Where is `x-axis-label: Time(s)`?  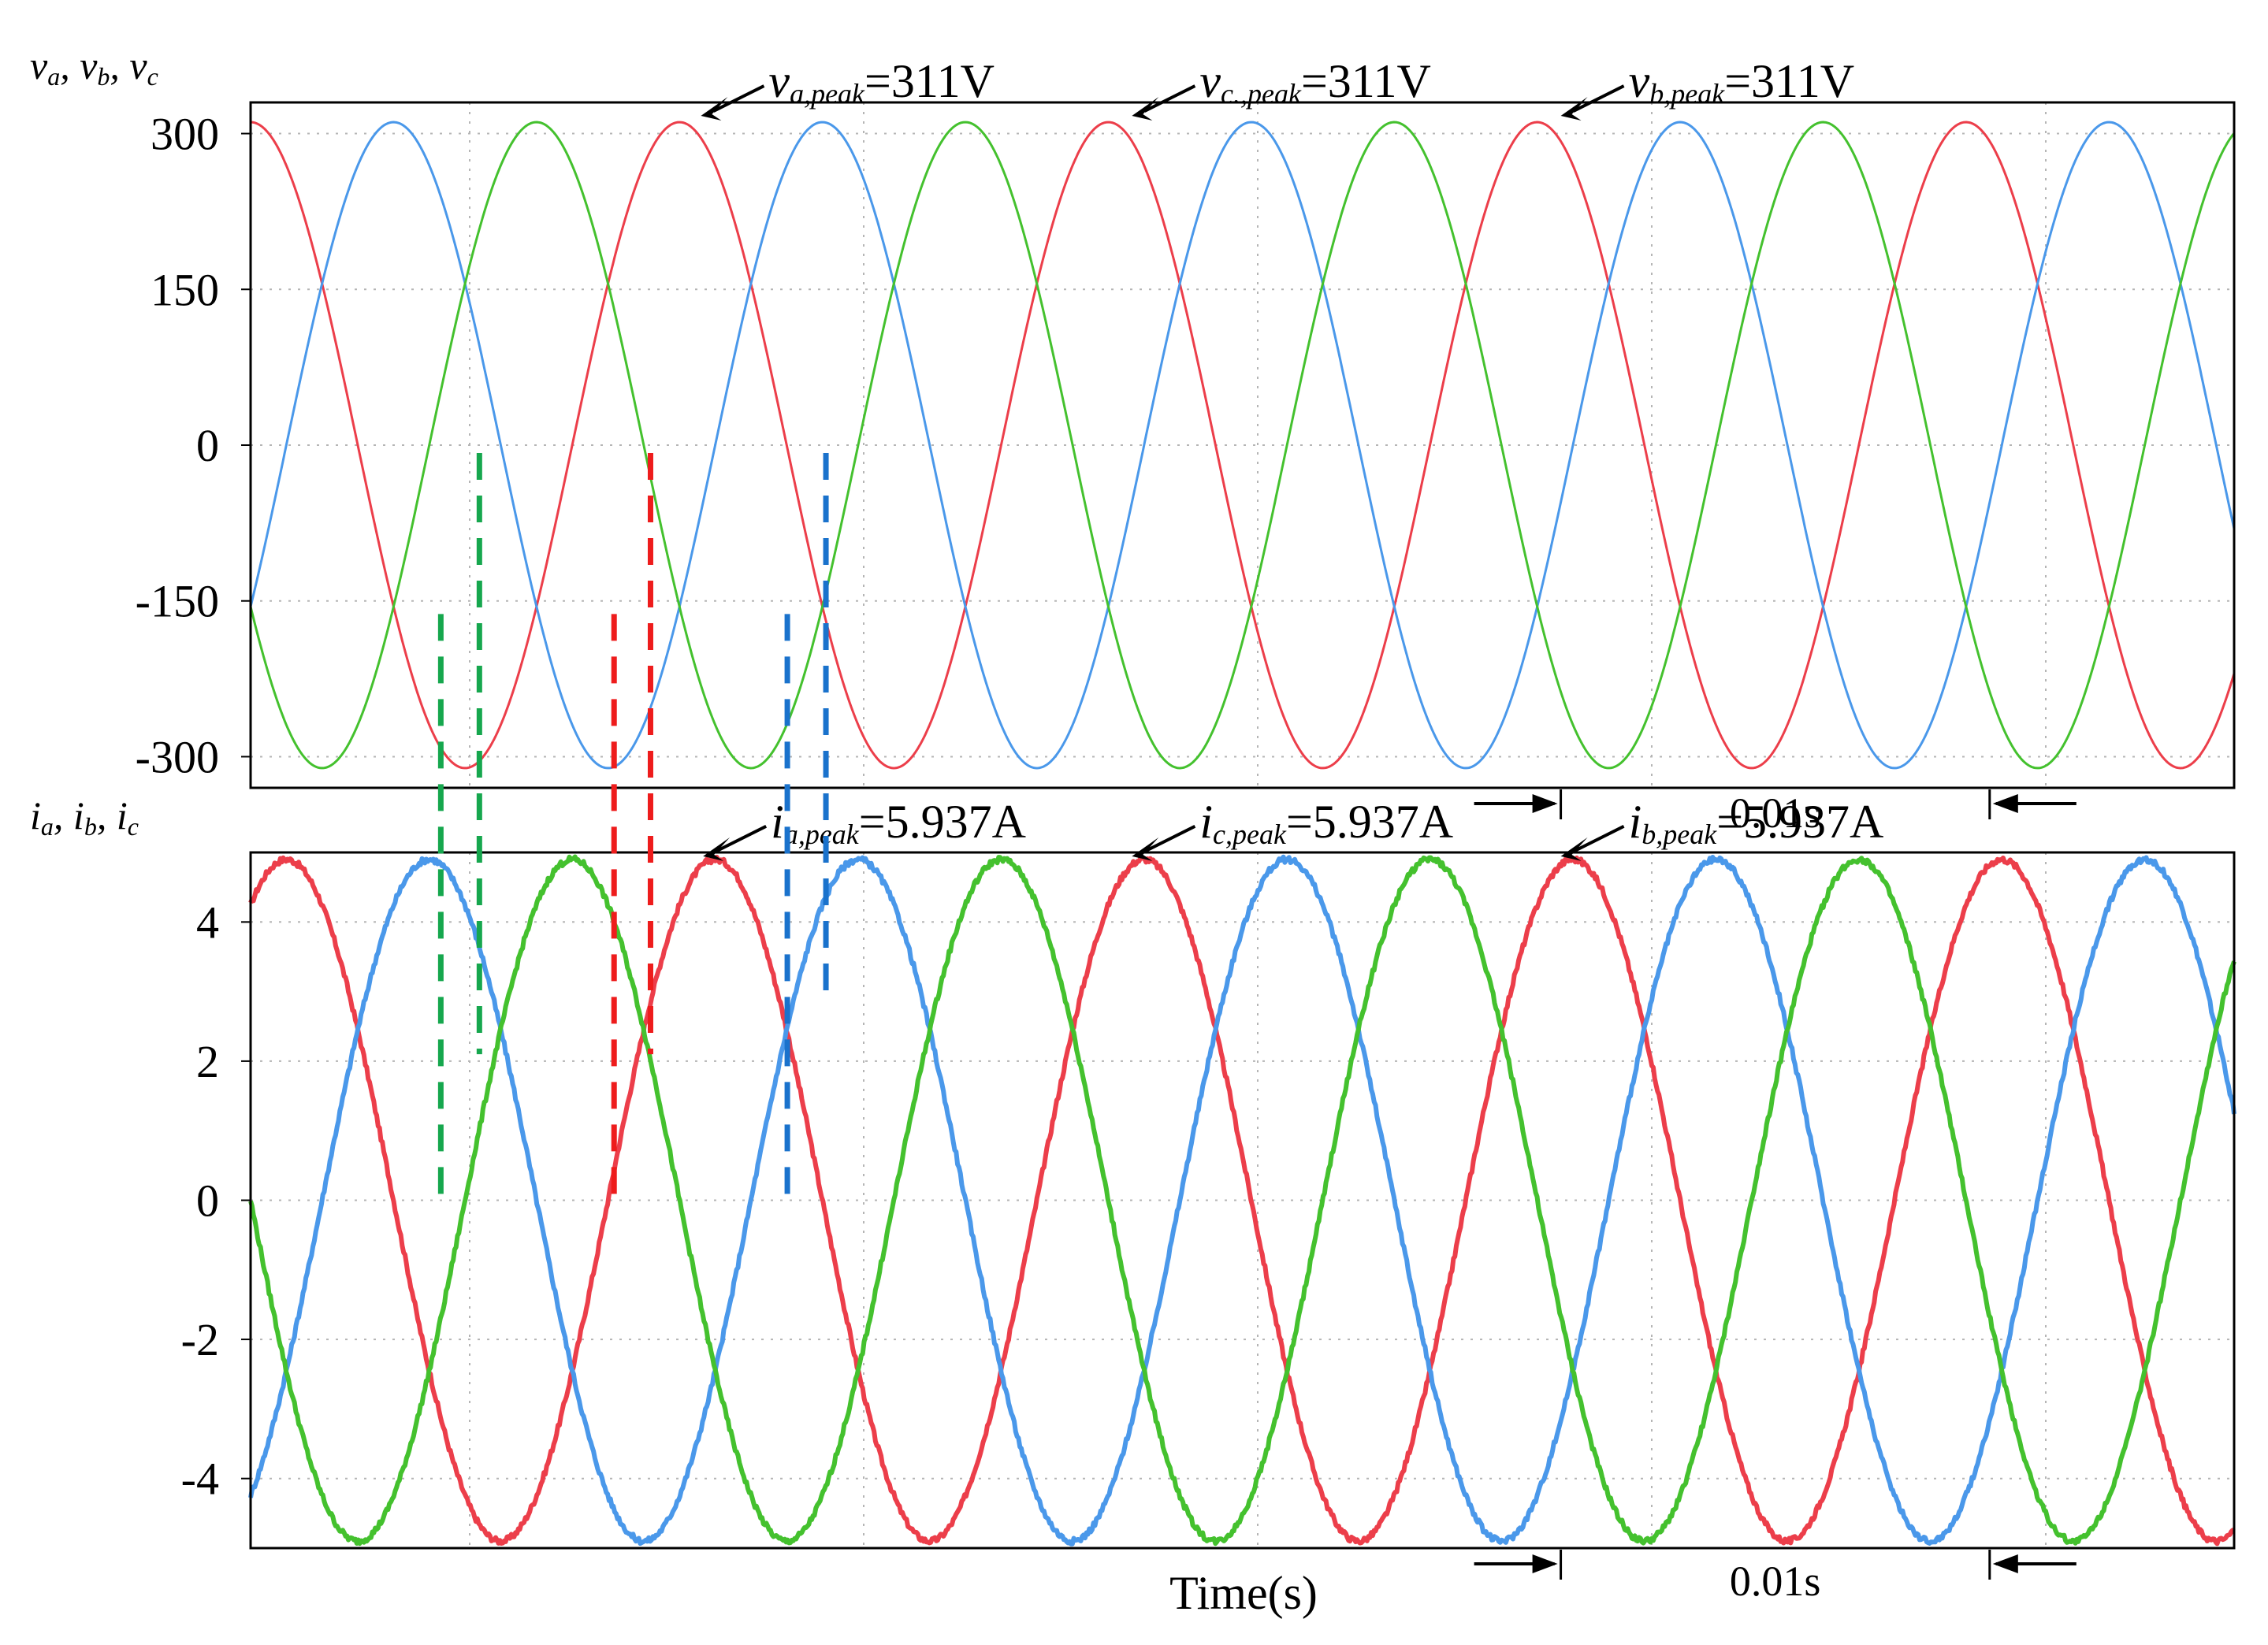
x-axis-label: Time(s) is located at coordinates (1243, 1593).